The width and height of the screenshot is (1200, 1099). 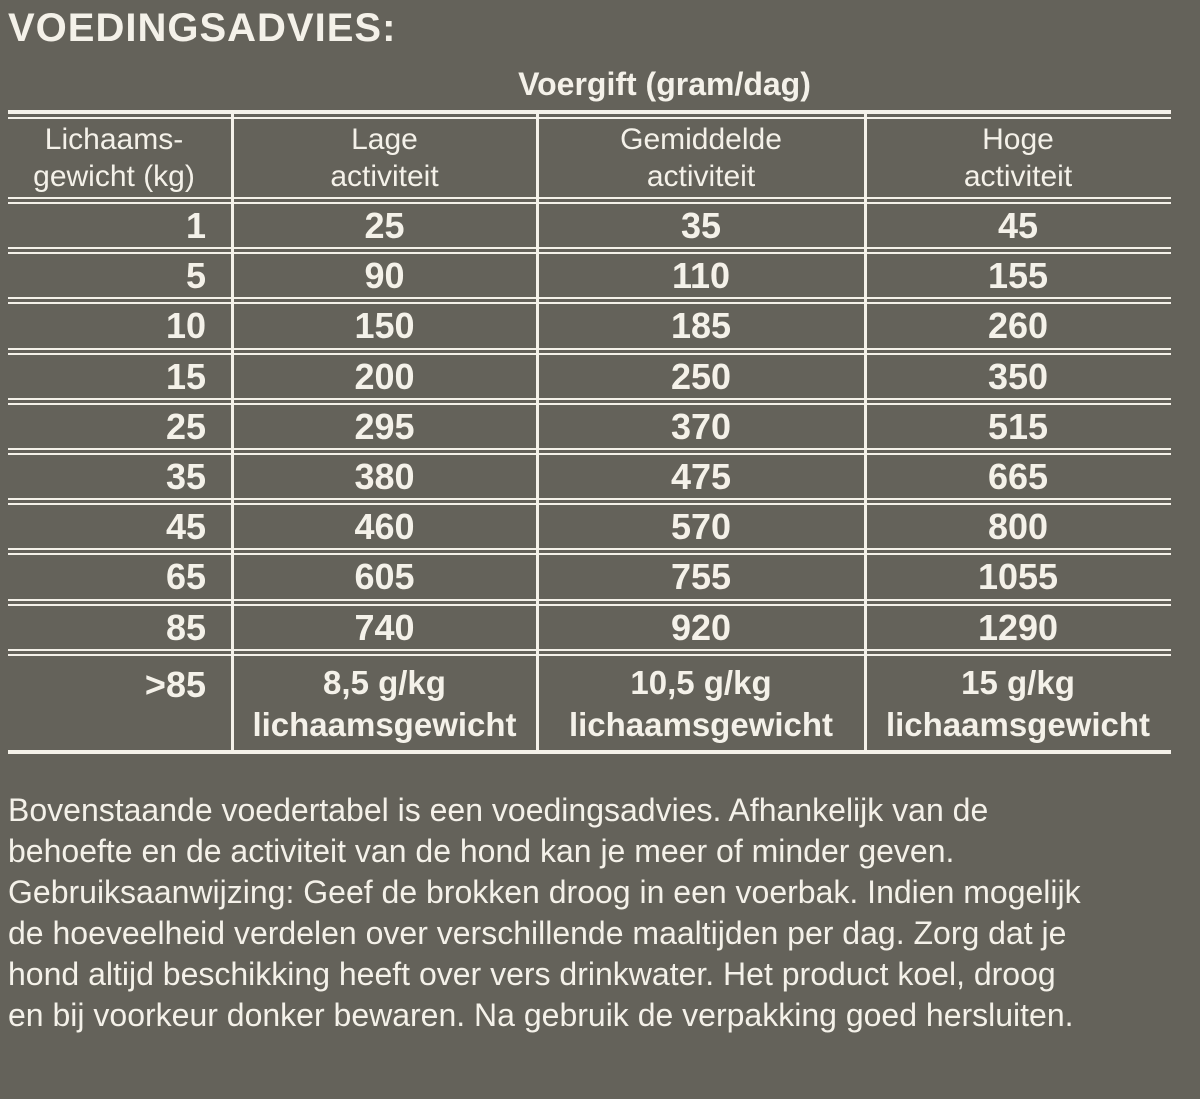 I want to click on header-cell-high-activity: Hoge activiteit, so click(x=1018, y=158).